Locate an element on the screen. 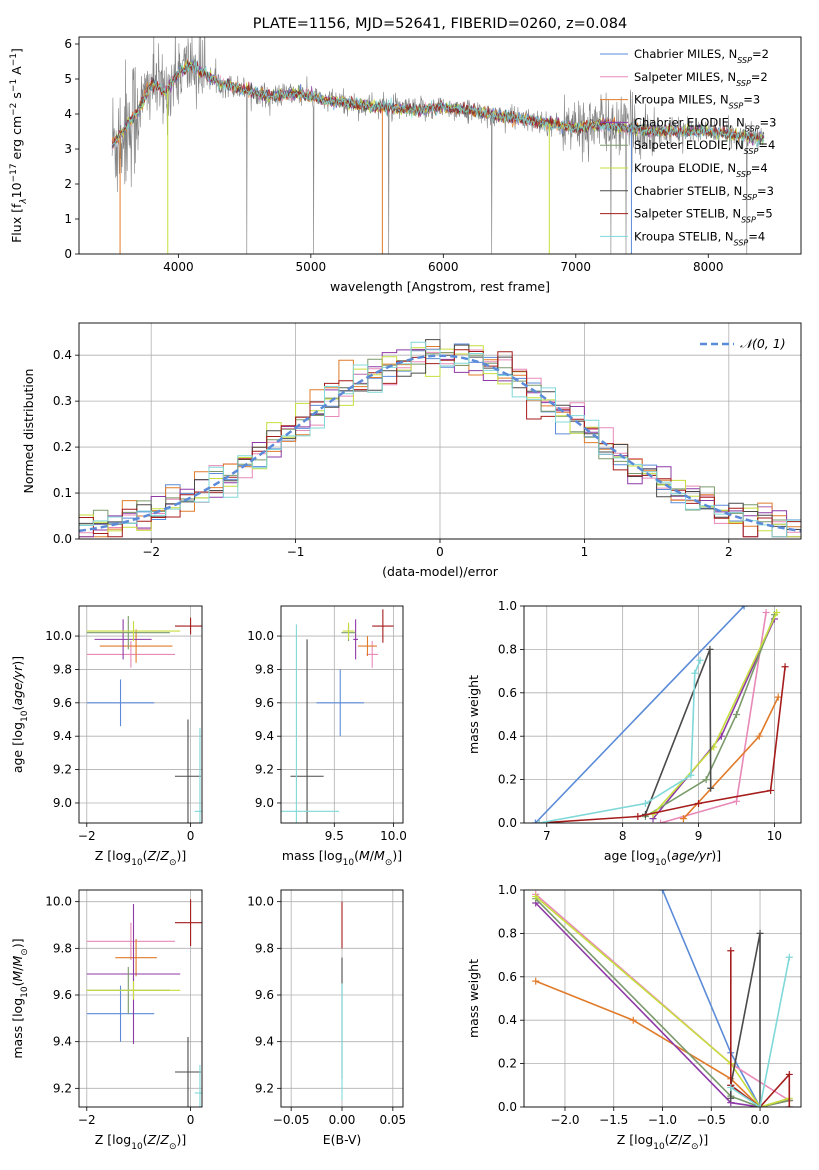 The width and height of the screenshot is (819, 1170). x-axis-label: (data-model)/error is located at coordinates (440, 571).